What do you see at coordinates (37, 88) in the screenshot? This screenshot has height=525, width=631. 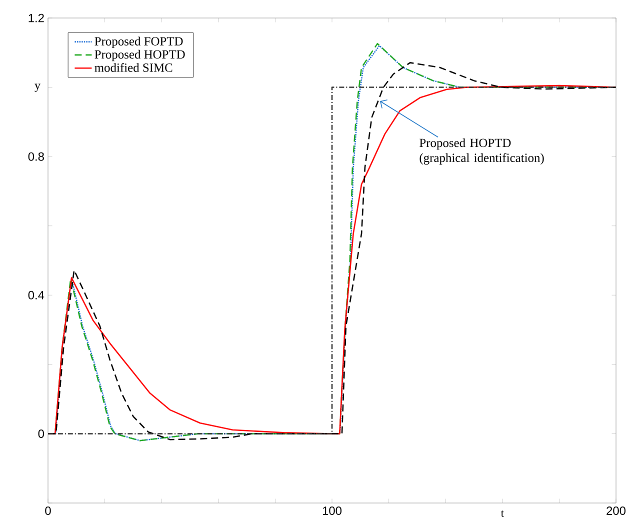 I see `y-axis-title: y` at bounding box center [37, 88].